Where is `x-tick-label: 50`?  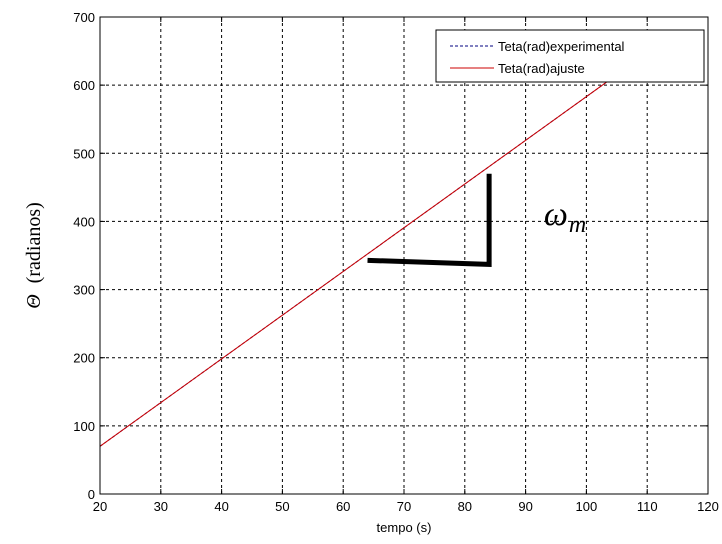
x-tick-label: 50 is located at coordinates (282, 506).